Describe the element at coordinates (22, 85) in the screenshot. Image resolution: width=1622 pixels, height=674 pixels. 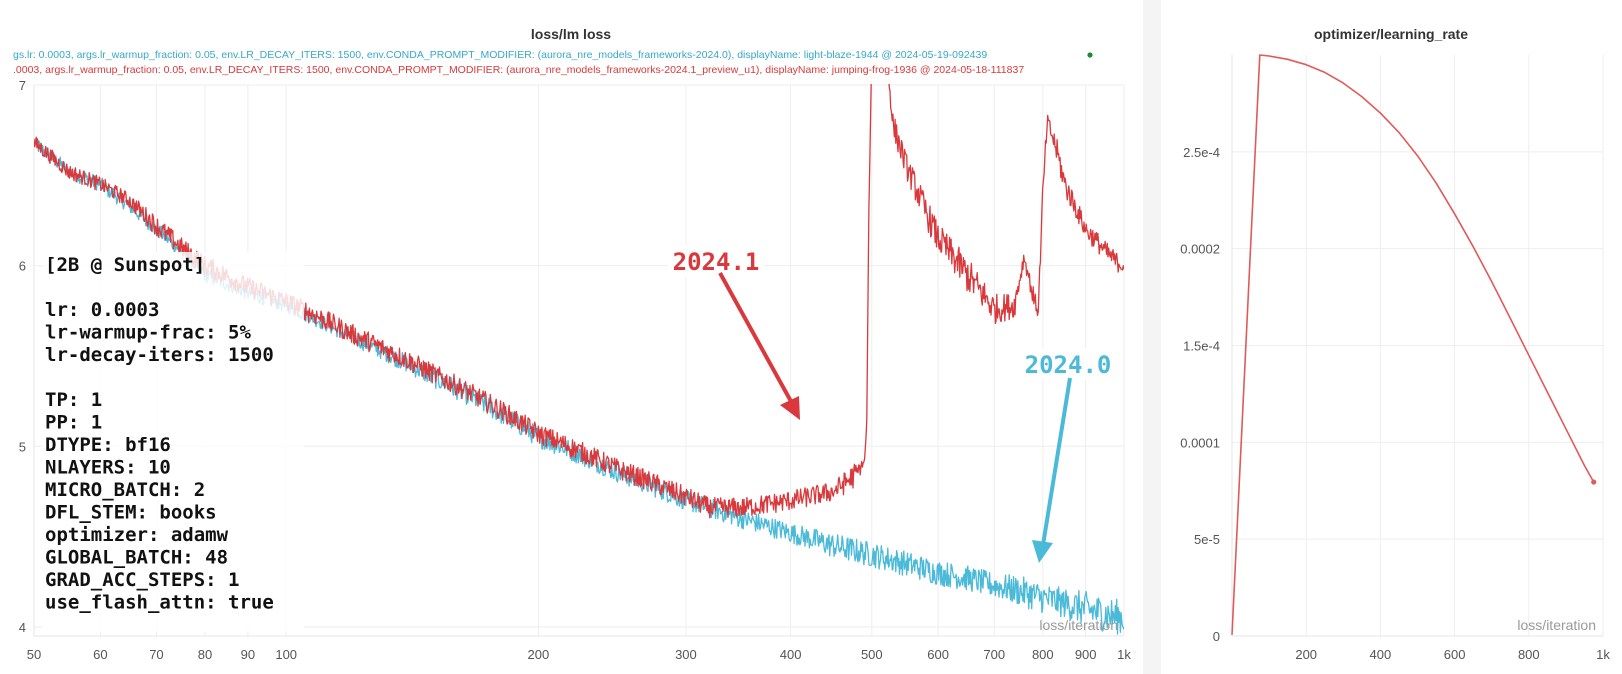
I see `loss-y-tick-label: 7` at that location.